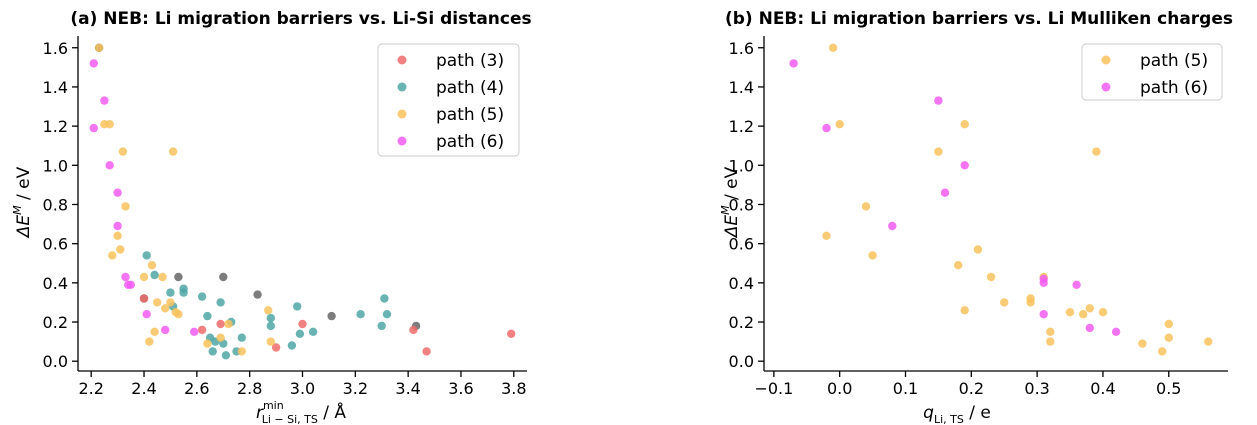 This screenshot has height=425, width=1257. Describe the element at coordinates (448, 100) in the screenshot. I see `chart-a-legend: path (3) path (4) path (5) path (6)` at that location.